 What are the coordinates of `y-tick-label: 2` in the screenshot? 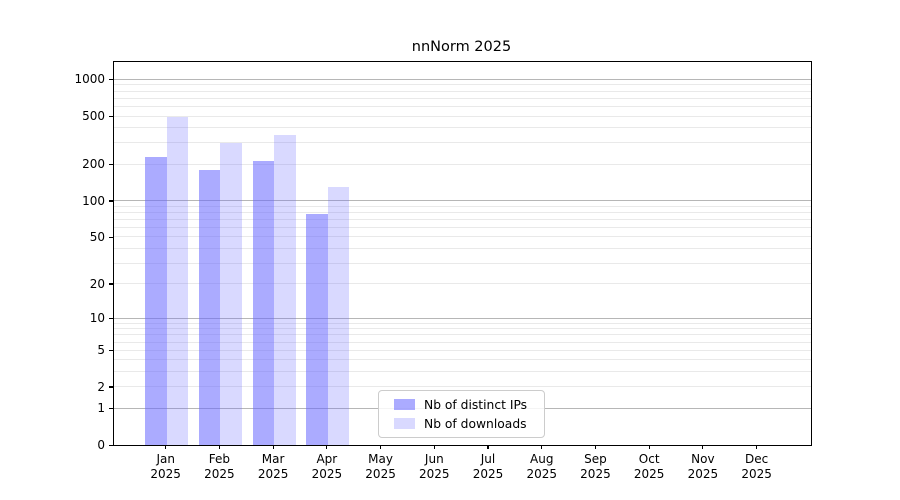 It's located at (101, 386).